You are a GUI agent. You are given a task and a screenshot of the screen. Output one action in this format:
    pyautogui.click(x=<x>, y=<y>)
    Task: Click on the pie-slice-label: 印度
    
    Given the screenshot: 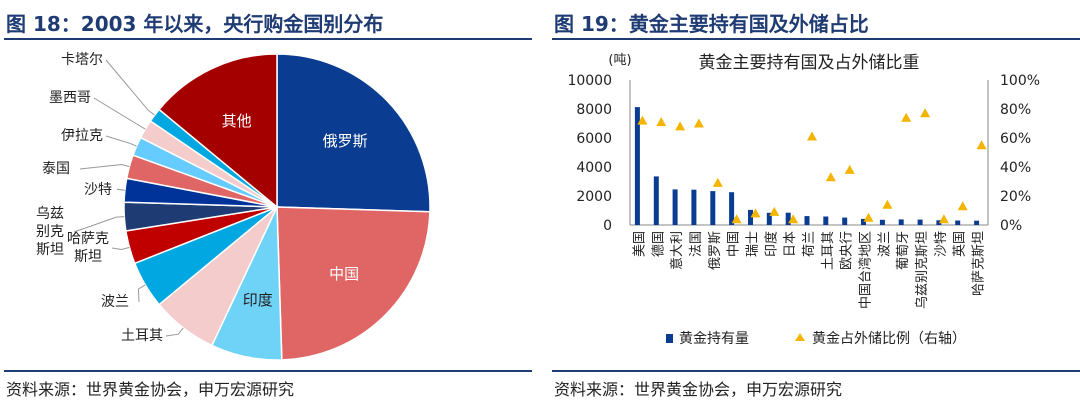 What is the action you would take?
    pyautogui.click(x=258, y=300)
    